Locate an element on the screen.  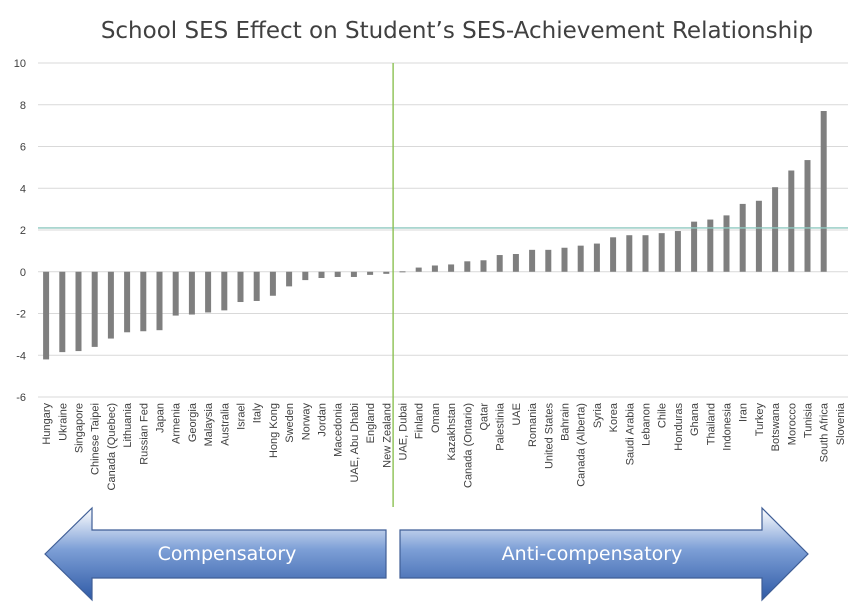
x-tick-label: Palestinia is located at coordinates (501, 426).